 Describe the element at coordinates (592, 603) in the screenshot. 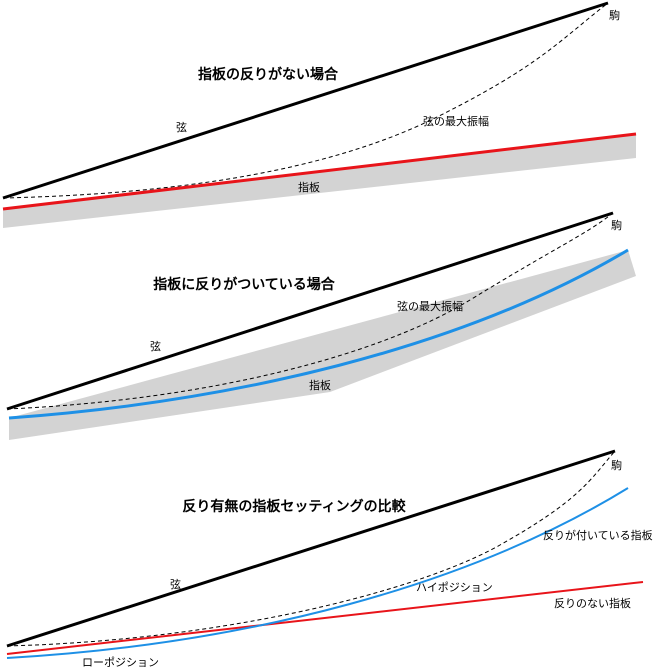

I see `straight-fingerboard-label: 反りのない指板` at that location.